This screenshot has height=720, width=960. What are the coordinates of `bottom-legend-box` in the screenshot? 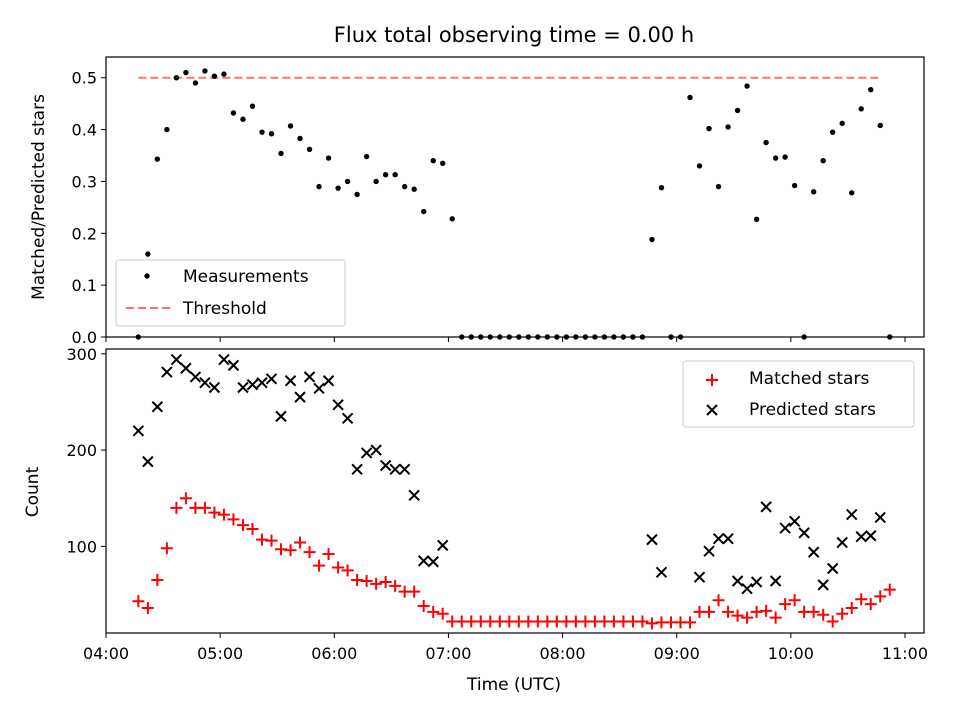 It's located at (798, 394).